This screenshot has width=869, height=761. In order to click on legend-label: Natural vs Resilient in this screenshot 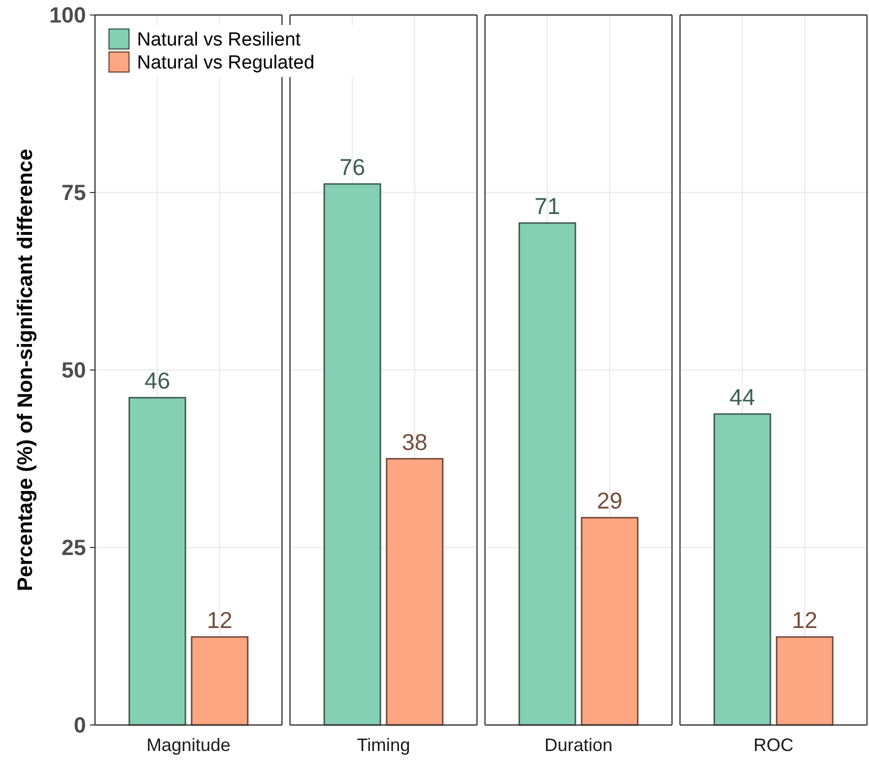, I will do `click(219, 40)`.